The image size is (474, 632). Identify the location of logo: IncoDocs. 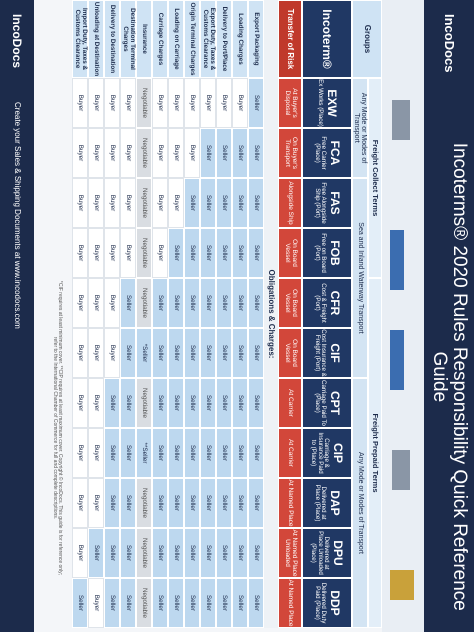
(449, 43).